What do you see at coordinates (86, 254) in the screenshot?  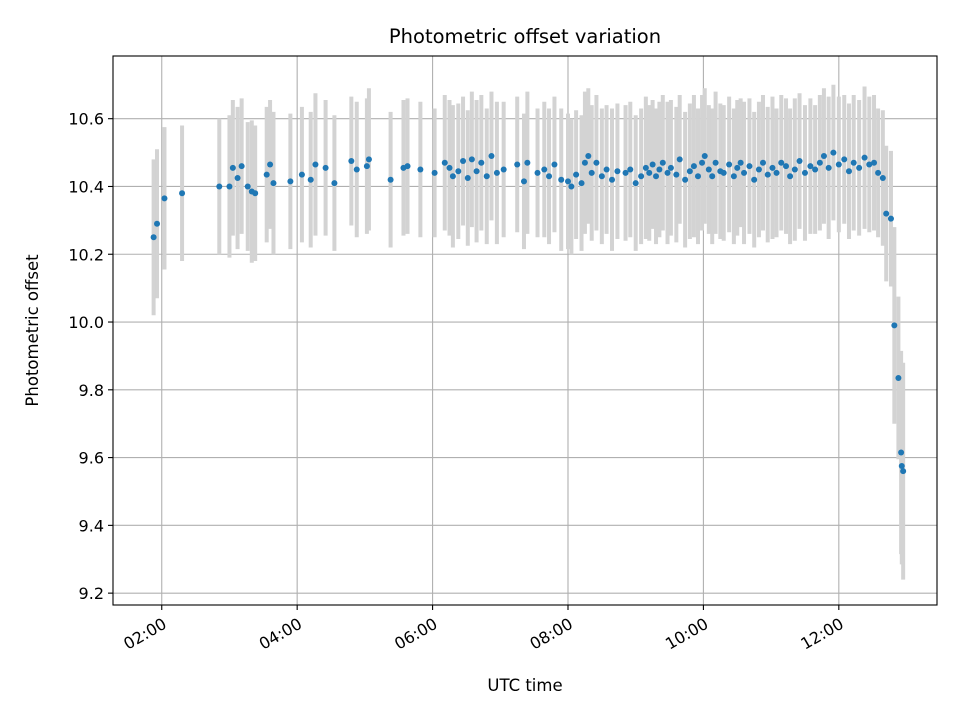 I see `y-tick-label: 10.2` at bounding box center [86, 254].